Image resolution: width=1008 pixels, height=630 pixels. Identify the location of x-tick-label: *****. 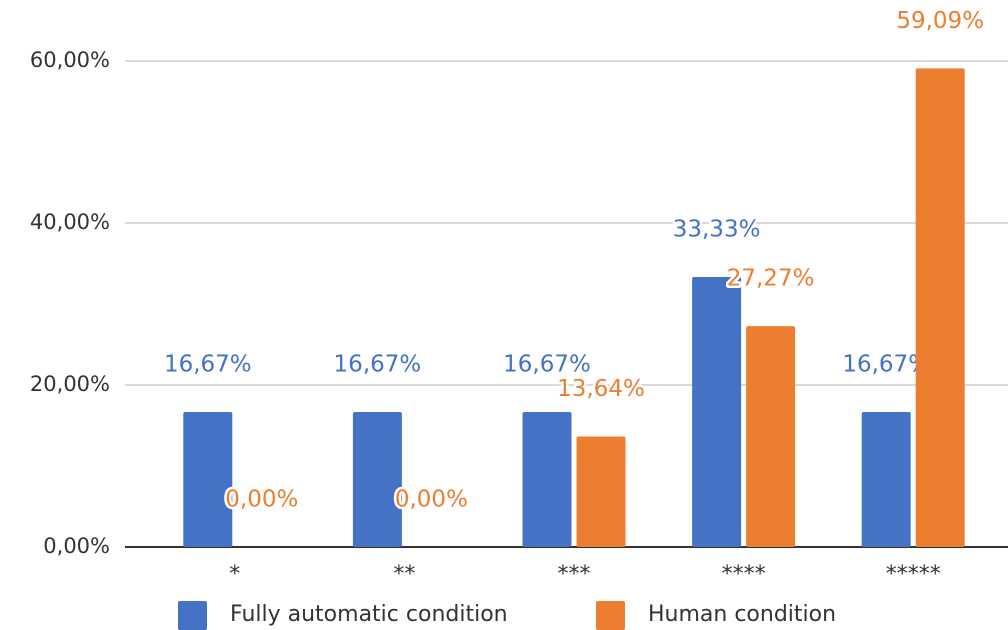
(913, 574).